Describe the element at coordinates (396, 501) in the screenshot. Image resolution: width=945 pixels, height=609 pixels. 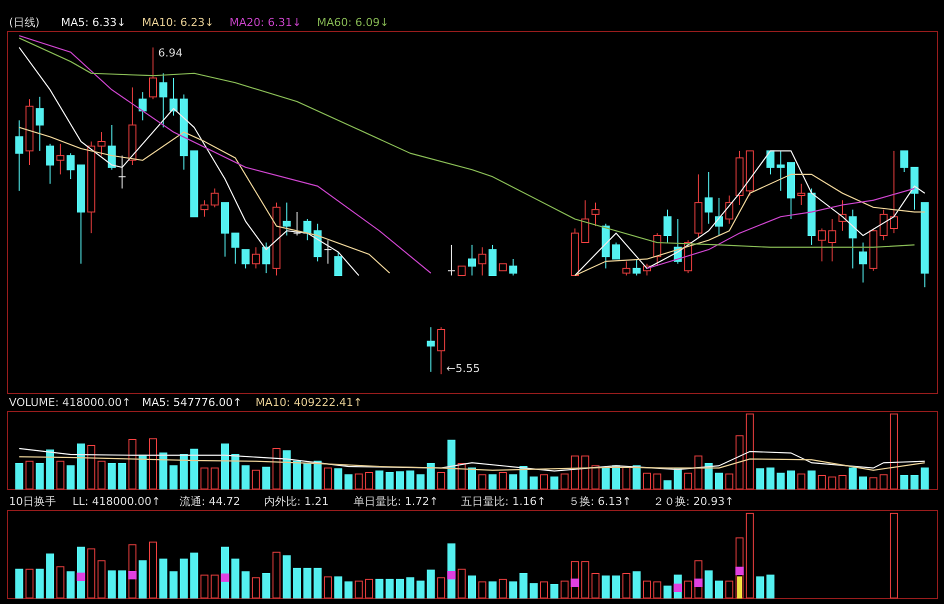
I see `text: 单日量比: 1.72↑` at that location.